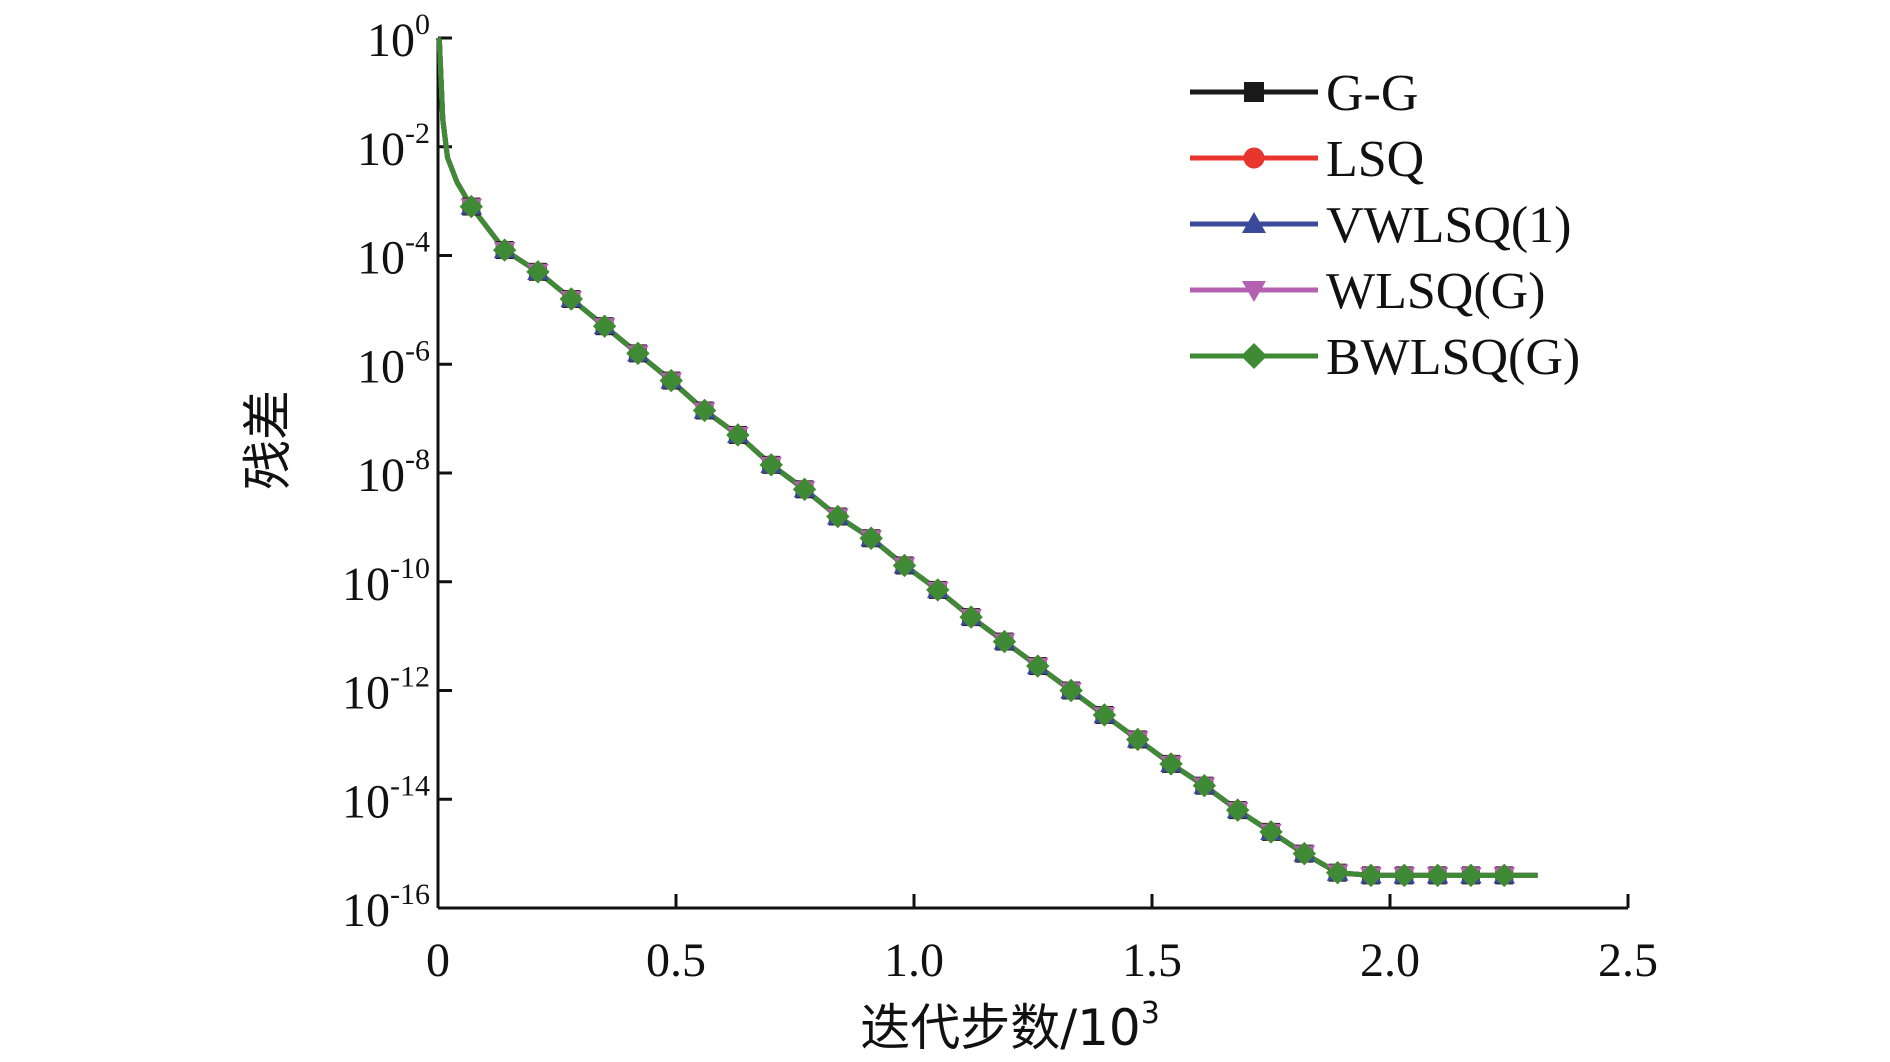  What do you see at coordinates (1372, 93) in the screenshot?
I see `legend-label: G-G` at bounding box center [1372, 93].